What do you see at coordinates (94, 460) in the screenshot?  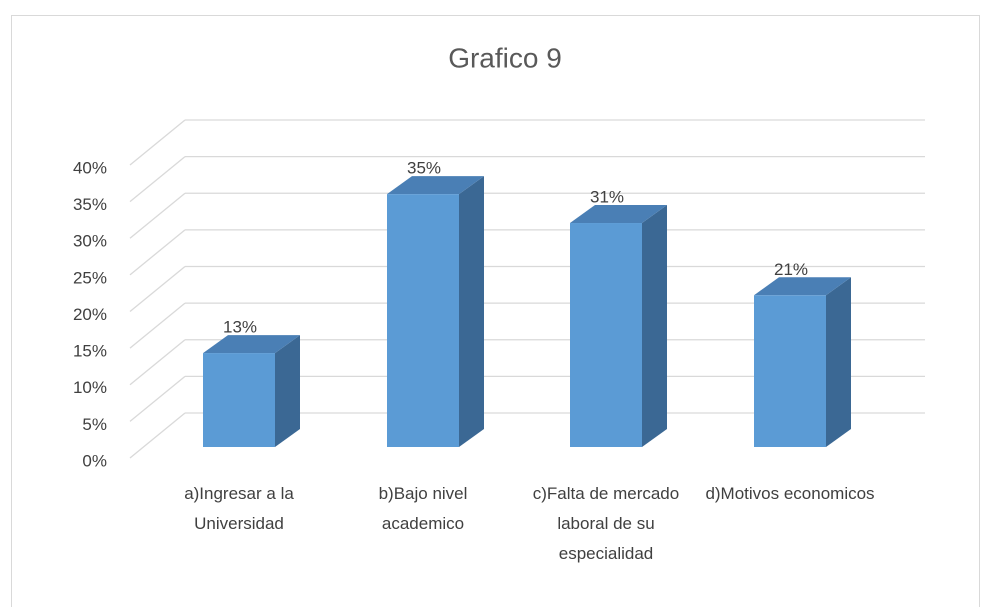 I see `y-tick-label: 0%` at bounding box center [94, 460].